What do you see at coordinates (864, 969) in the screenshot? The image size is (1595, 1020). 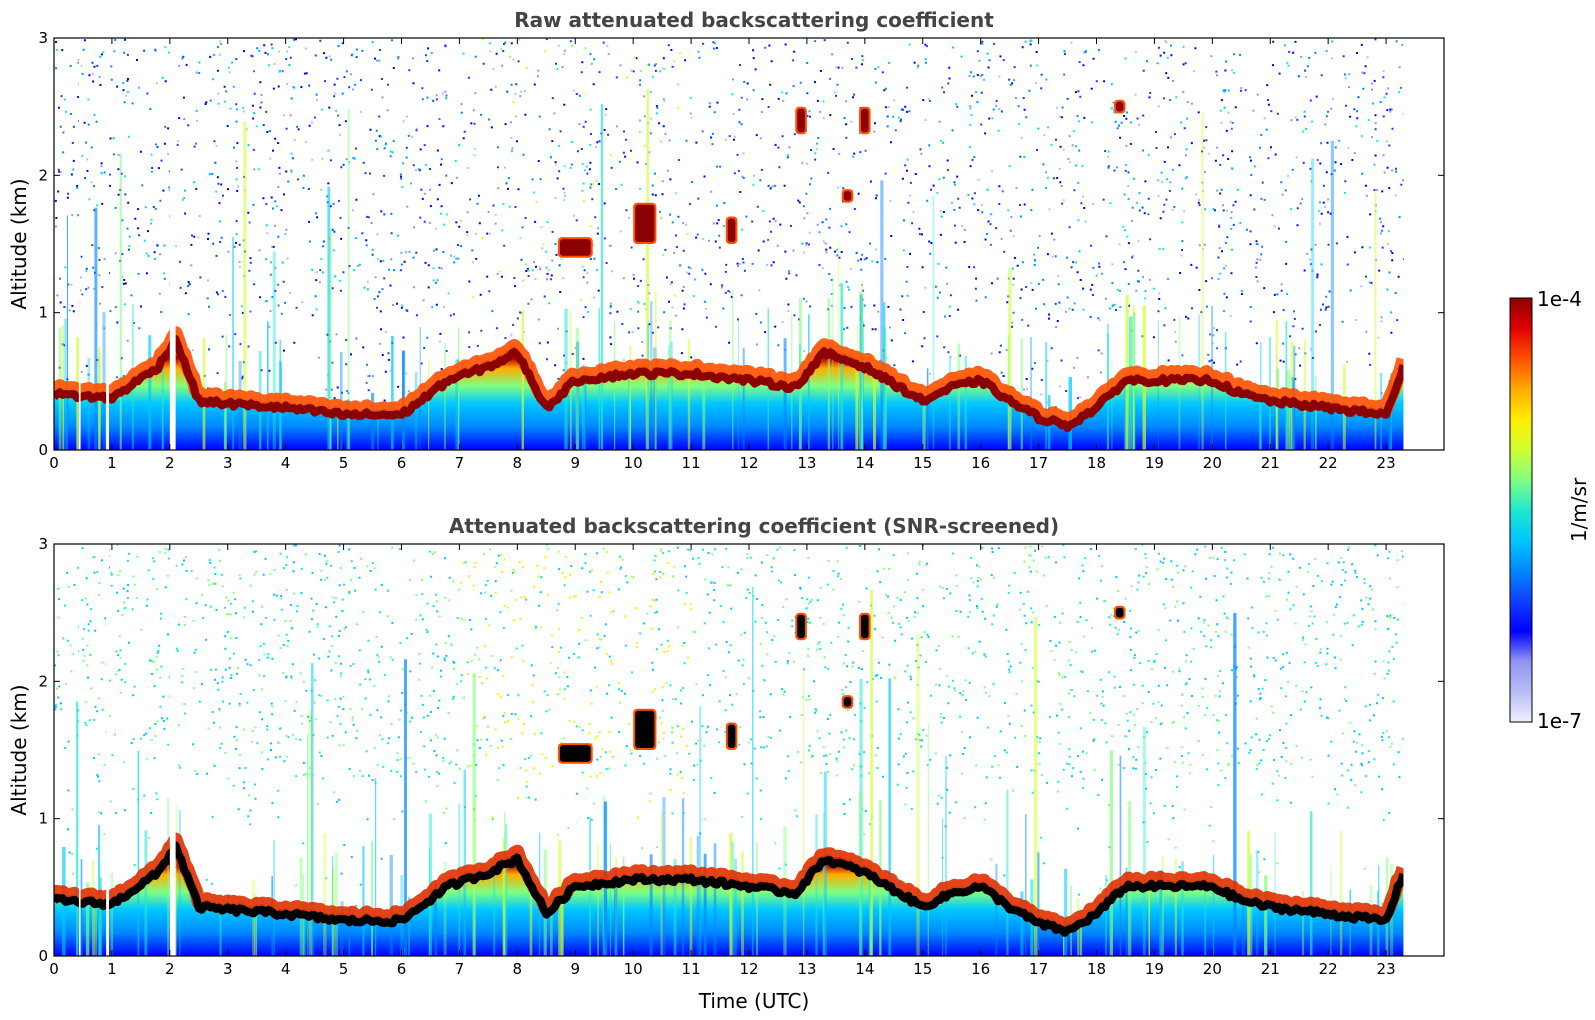 I see `x-tick-label: 14` at bounding box center [864, 969].